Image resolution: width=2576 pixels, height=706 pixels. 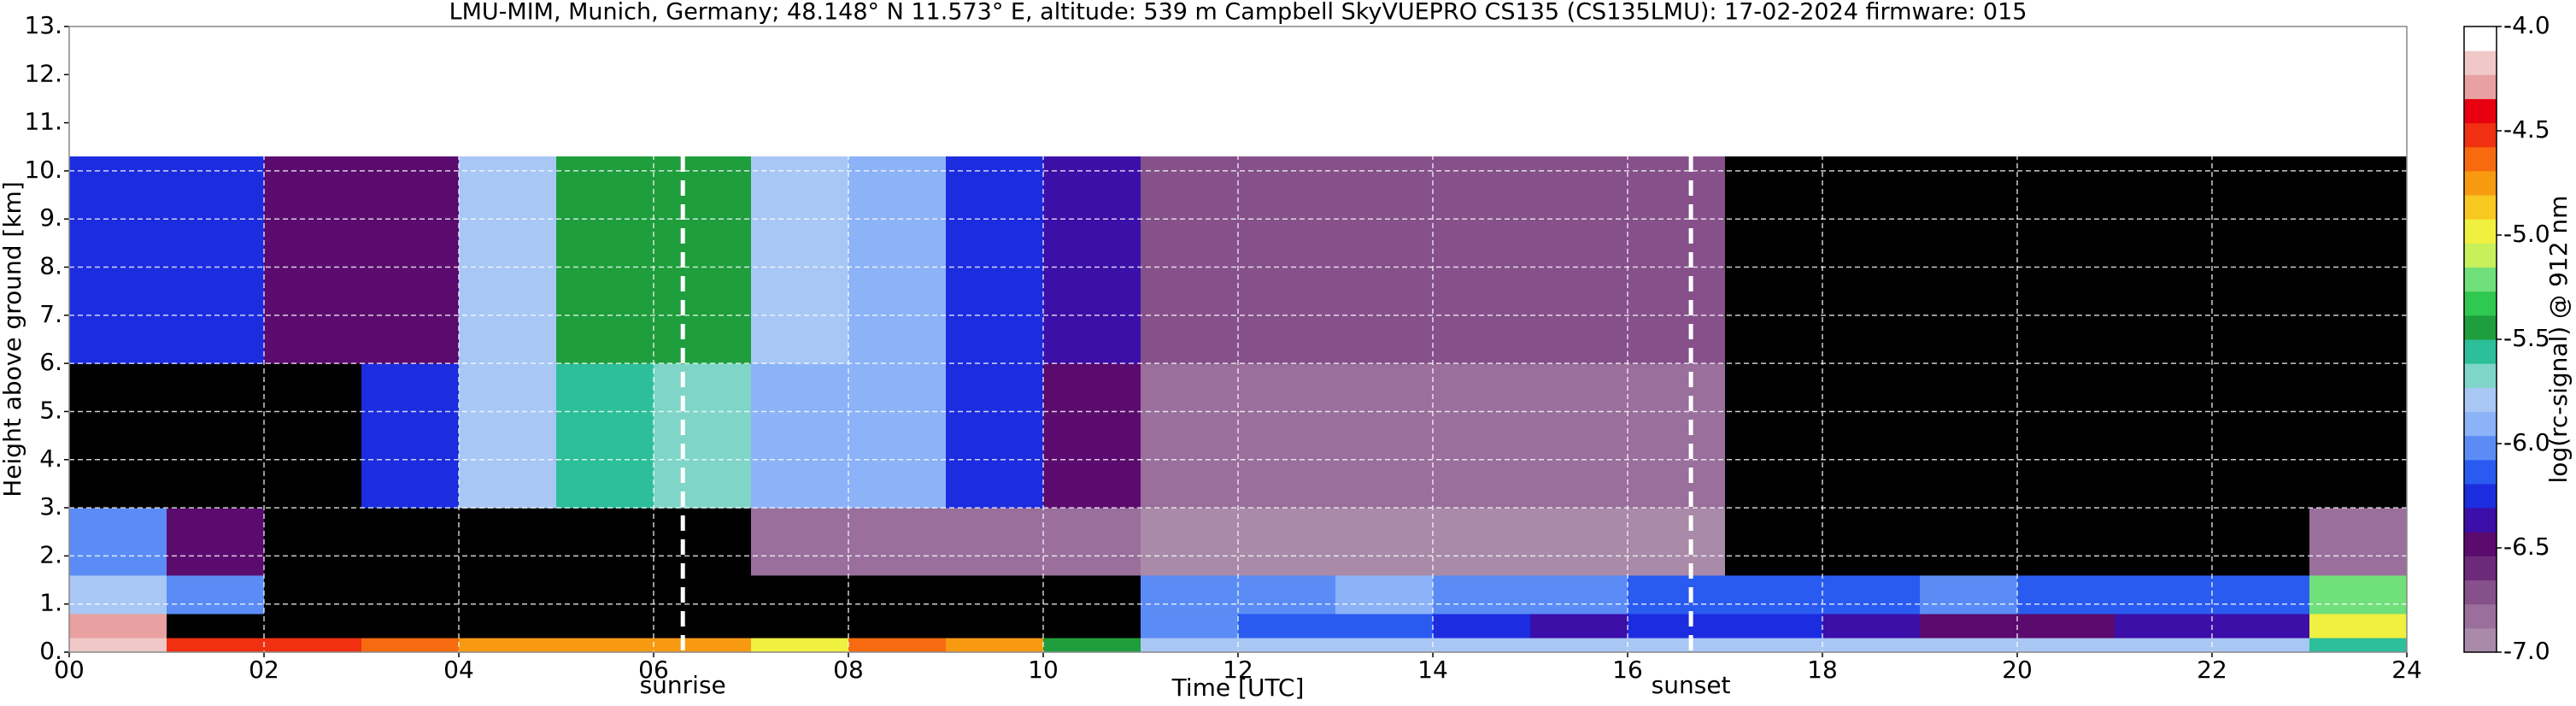 I want to click on x-tick-label: 00, so click(x=69, y=670).